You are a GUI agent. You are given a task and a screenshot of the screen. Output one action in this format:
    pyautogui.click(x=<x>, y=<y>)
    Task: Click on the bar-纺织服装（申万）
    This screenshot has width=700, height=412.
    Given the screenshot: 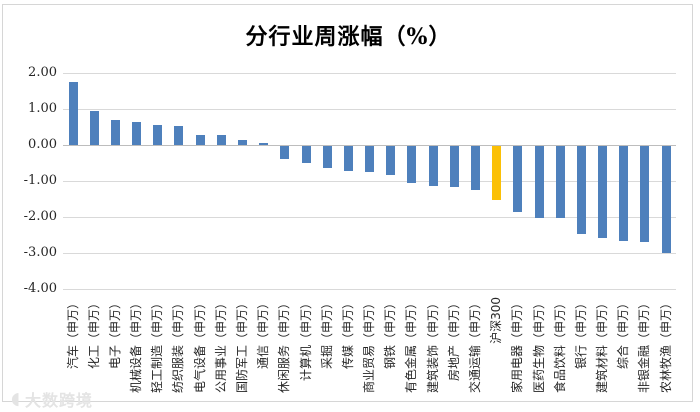 What is the action you would take?
    pyautogui.click(x=179, y=135)
    